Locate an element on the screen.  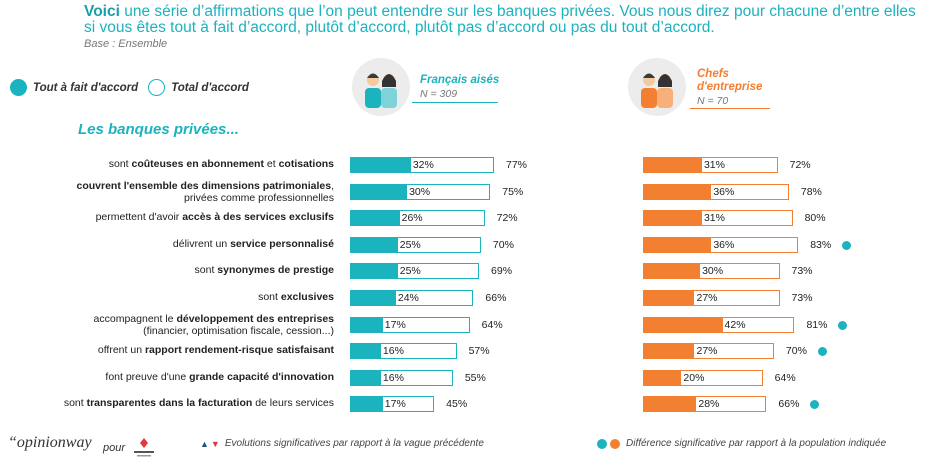
legend-ring-dot is located at coordinates (157, 87).